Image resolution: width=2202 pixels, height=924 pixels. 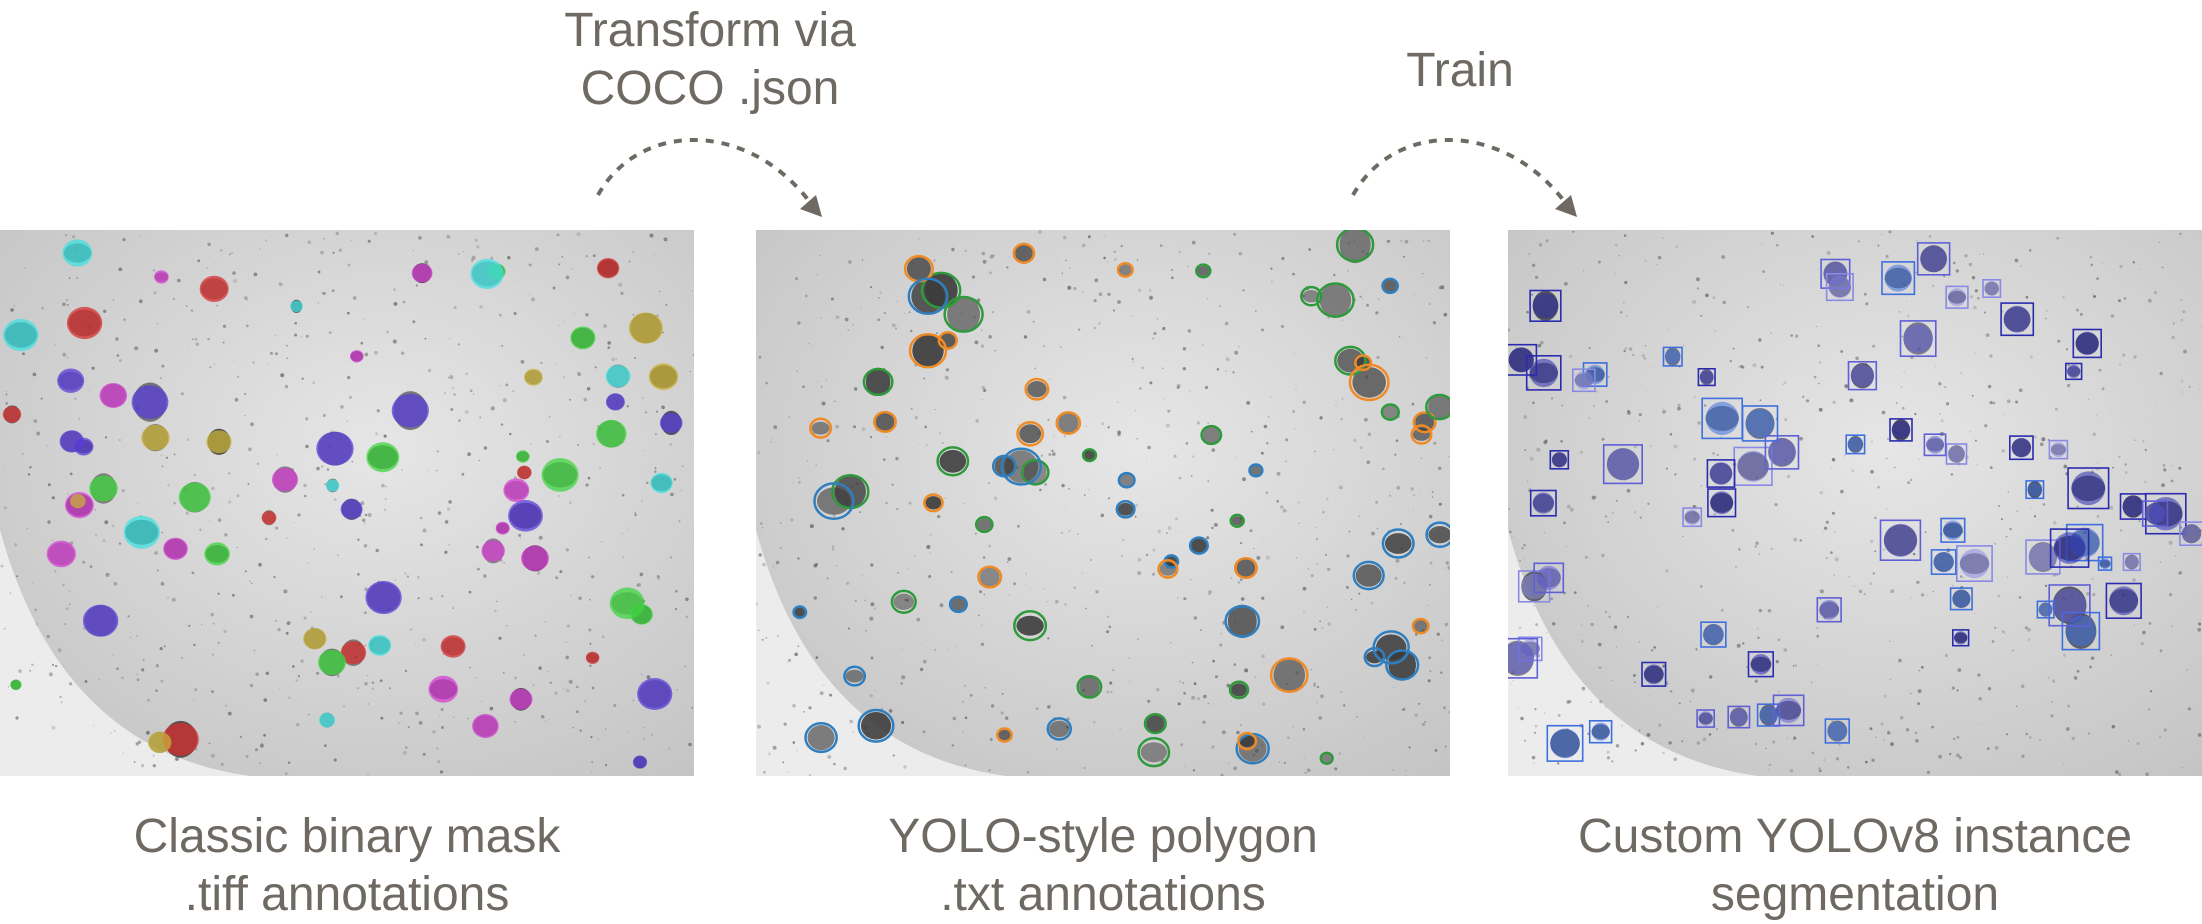 What do you see at coordinates (1103, 865) in the screenshot?
I see `caption-yolo-polygon: YOLO-style polygon .txt annotations` at bounding box center [1103, 865].